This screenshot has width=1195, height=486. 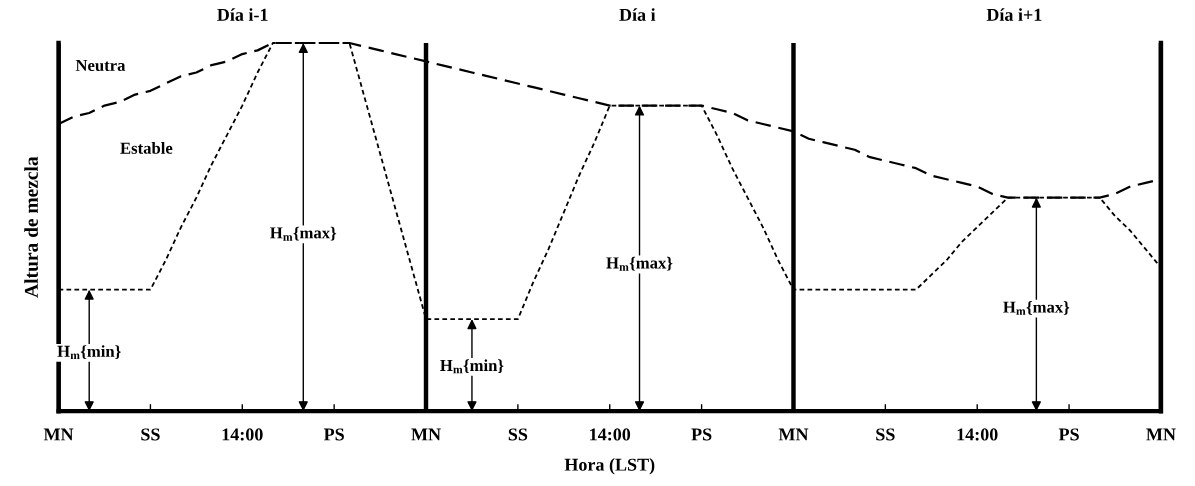 What do you see at coordinates (637, 14) in the screenshot?
I see `text: Día i` at bounding box center [637, 14].